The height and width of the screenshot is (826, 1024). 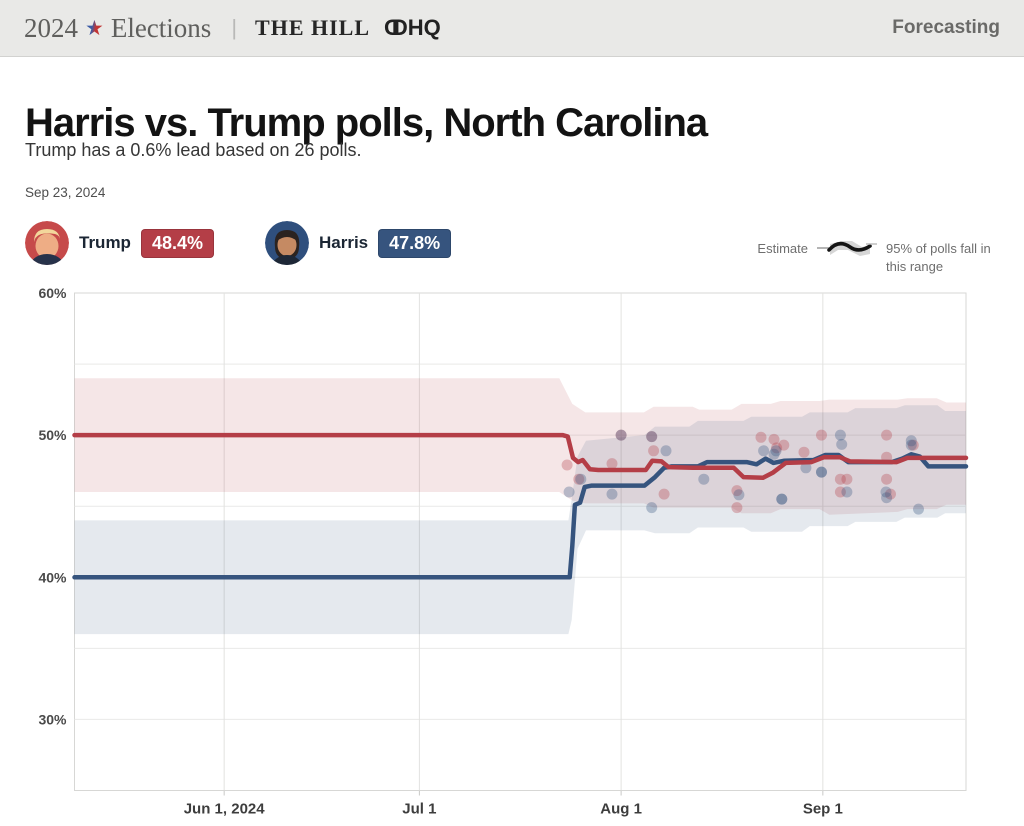 What do you see at coordinates (225, 809) in the screenshot?
I see `x-tick-label: Jun 1, 2024` at bounding box center [225, 809].